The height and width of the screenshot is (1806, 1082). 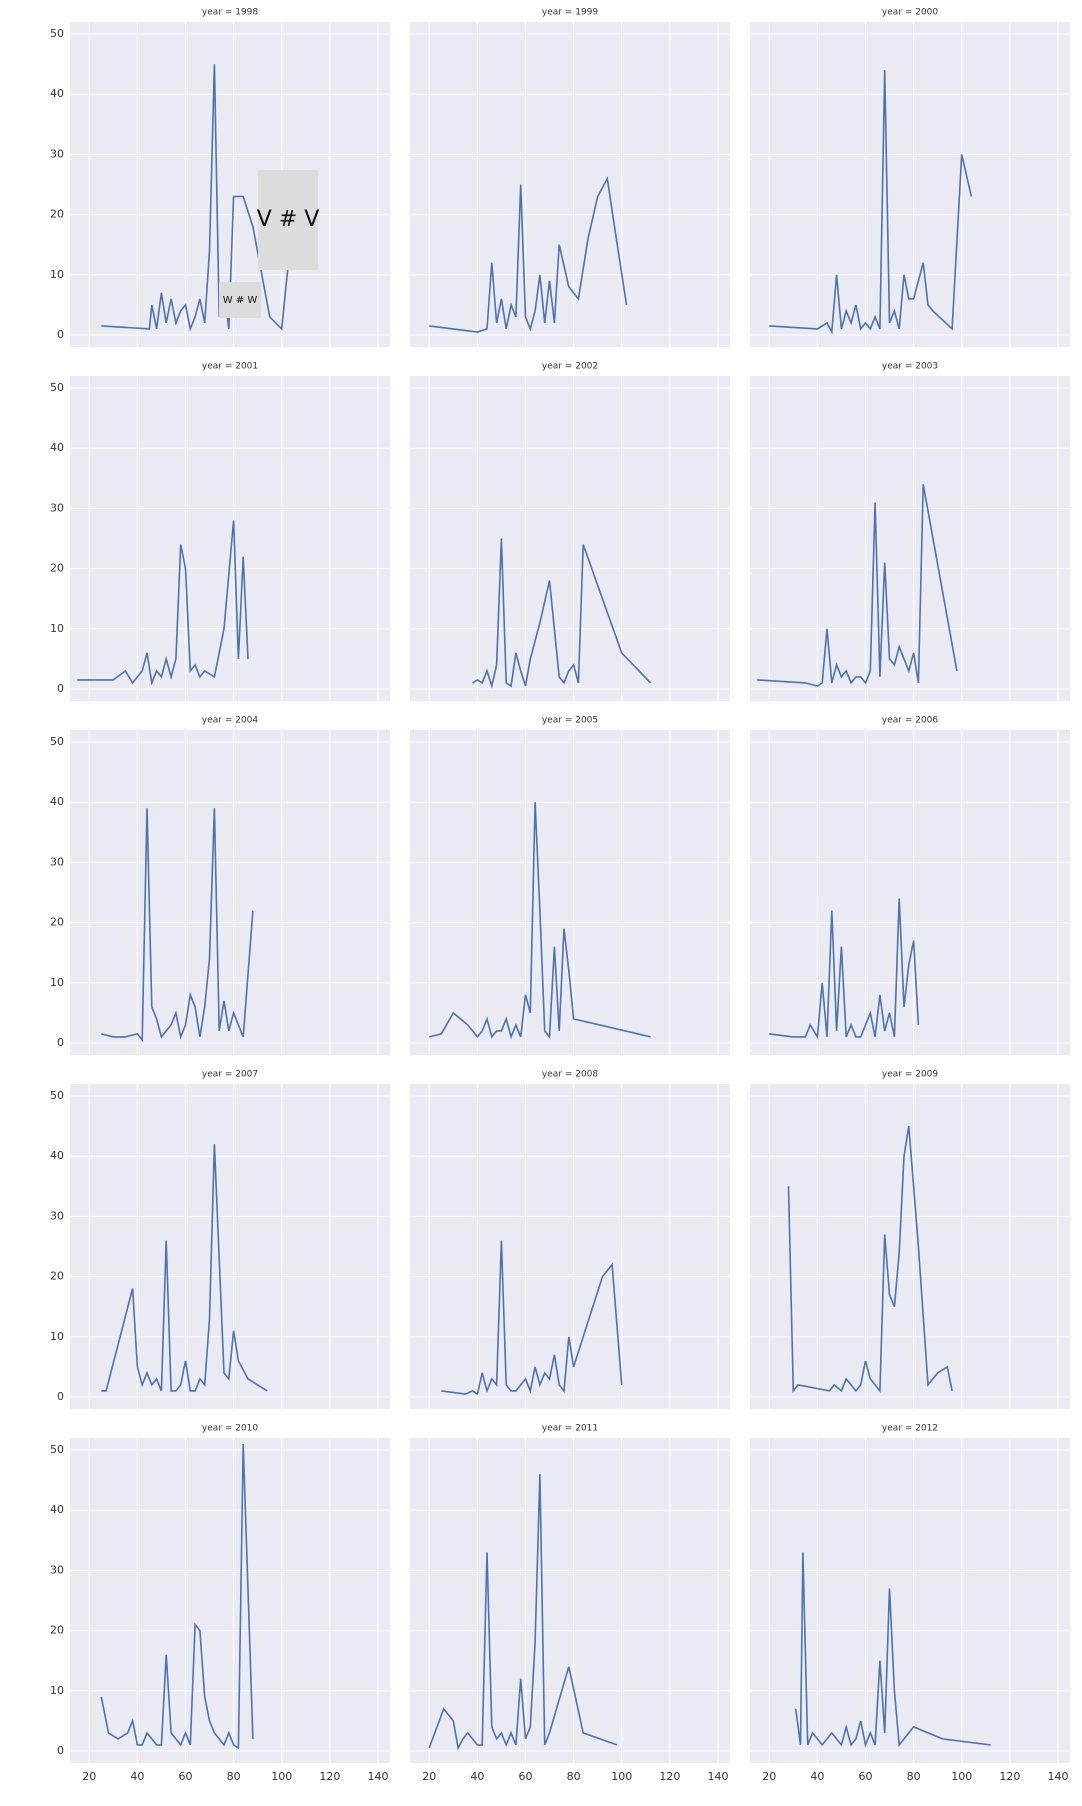 What do you see at coordinates (230, 1075) in the screenshot?
I see `panel-title: year = 2007` at bounding box center [230, 1075].